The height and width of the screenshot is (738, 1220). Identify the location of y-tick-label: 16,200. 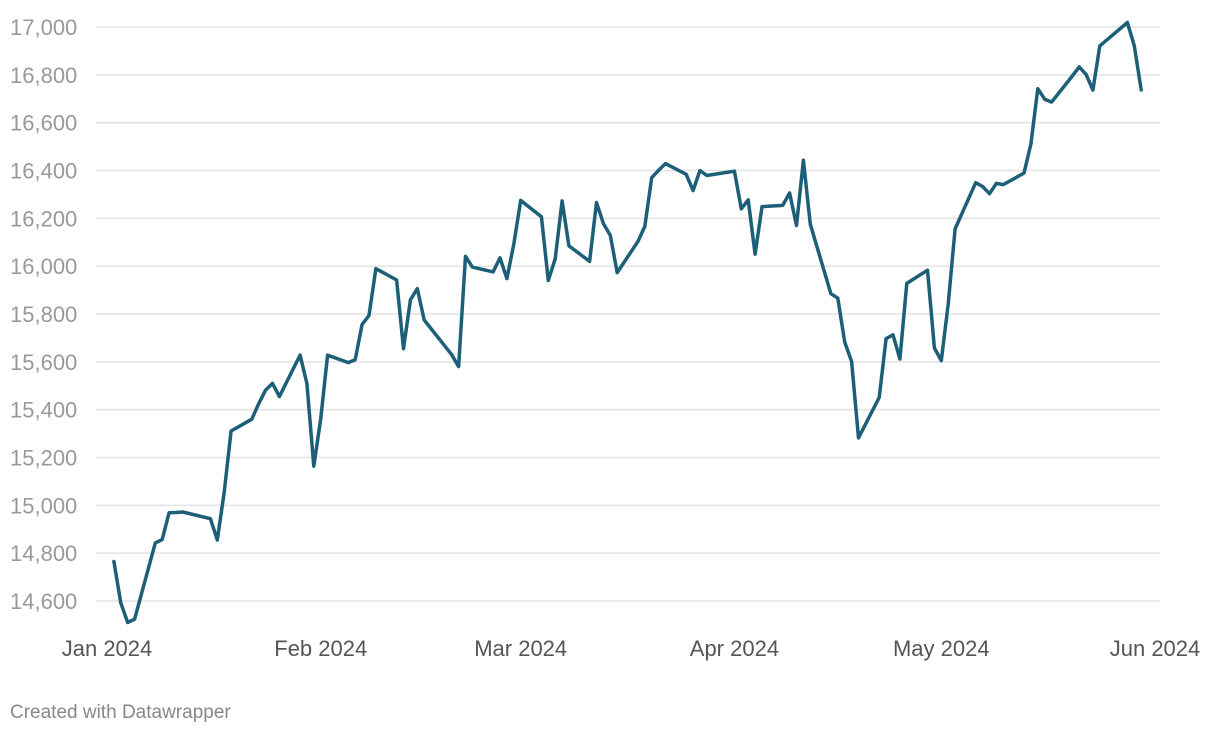
(43, 218).